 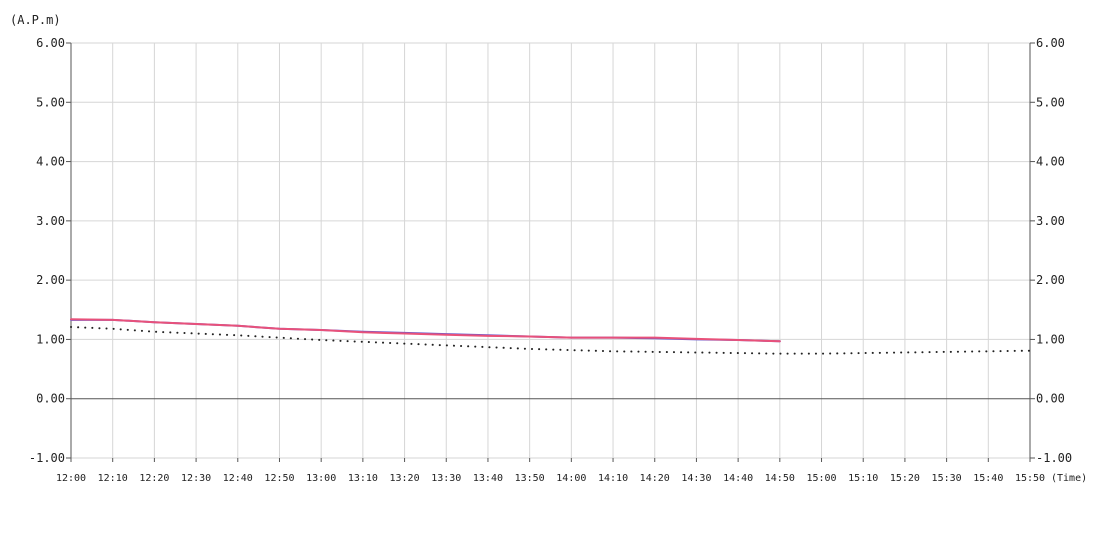 What do you see at coordinates (863, 478) in the screenshot?
I see `x-tick-label: 15:10` at bounding box center [863, 478].